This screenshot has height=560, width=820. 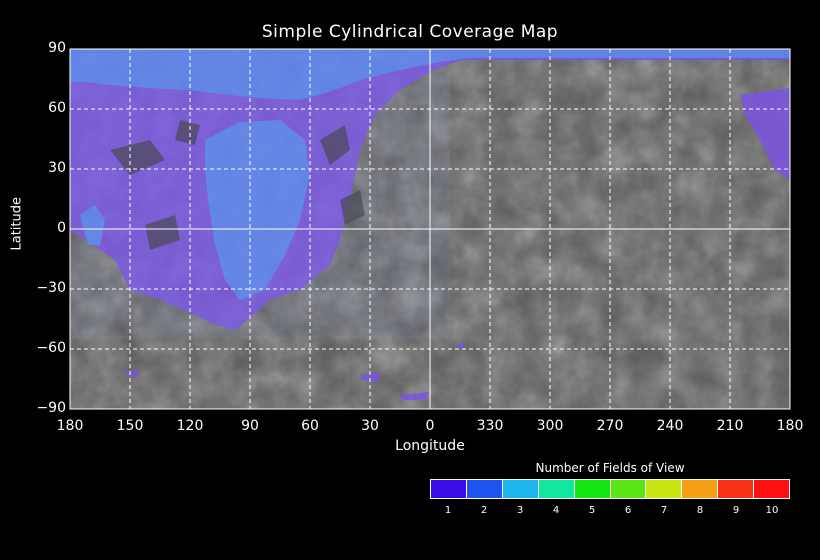 What do you see at coordinates (57, 108) in the screenshot?
I see `y-tick-label: 60` at bounding box center [57, 108].